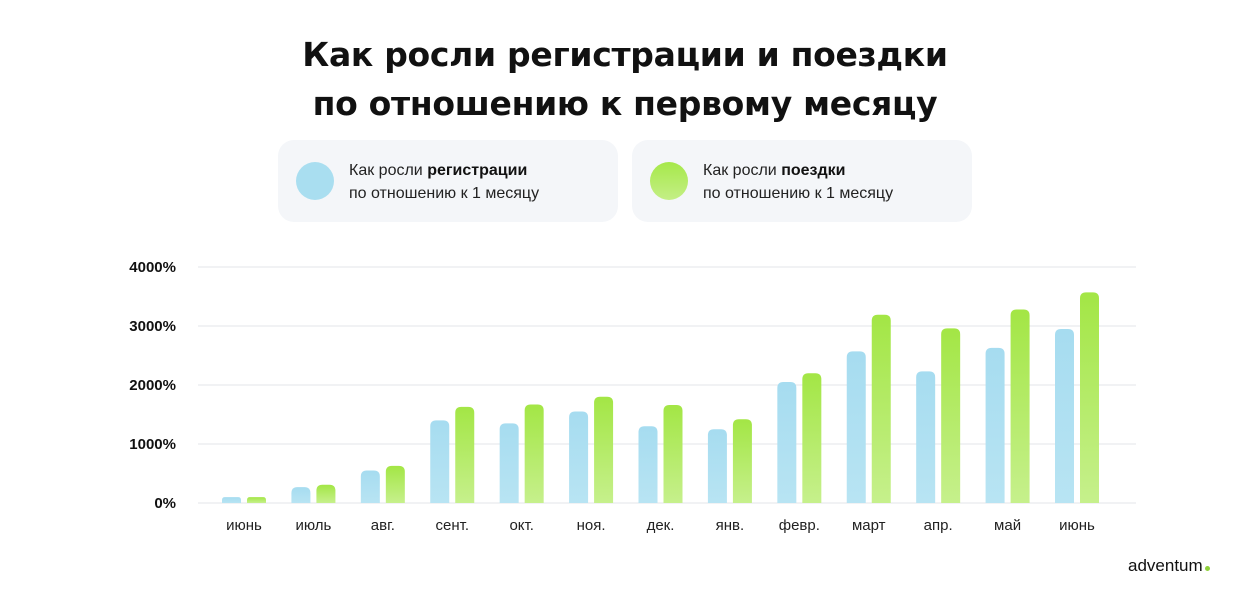  Describe the element at coordinates (152, 385) in the screenshot. I see `y-tick-label: 2000%` at that location.